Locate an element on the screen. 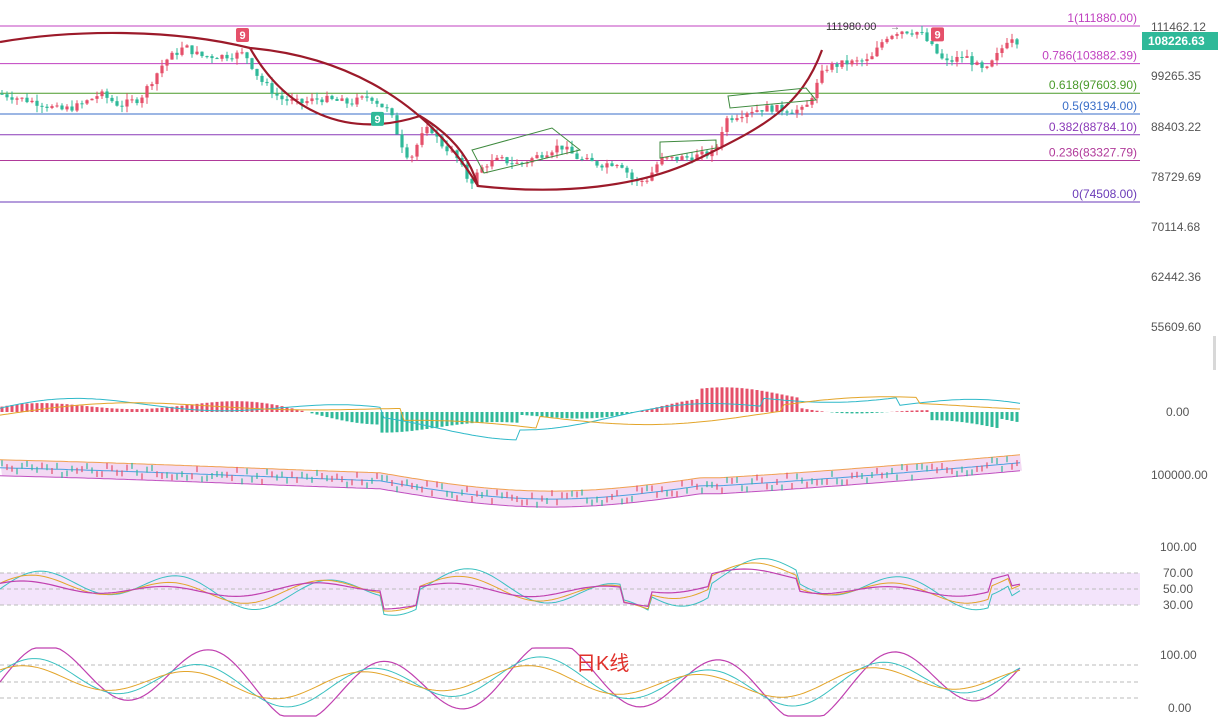  boll-upper is located at coordinates (510, 473).